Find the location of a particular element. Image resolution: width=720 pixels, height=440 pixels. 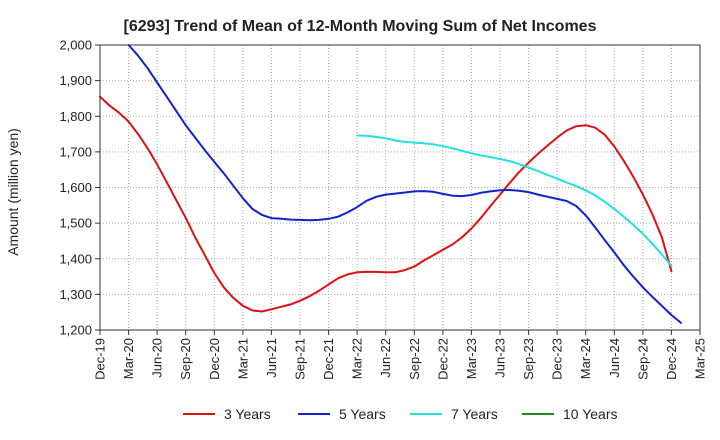

y-tick-label: 1,900 is located at coordinates (75, 80).